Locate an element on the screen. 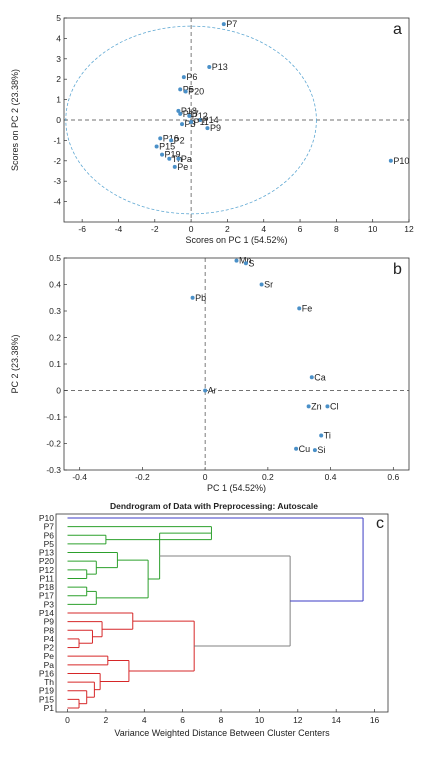 The height and width of the screenshot is (761, 429). x-axis-label: Scores on PC 1 (54.52%) is located at coordinates (236, 240).